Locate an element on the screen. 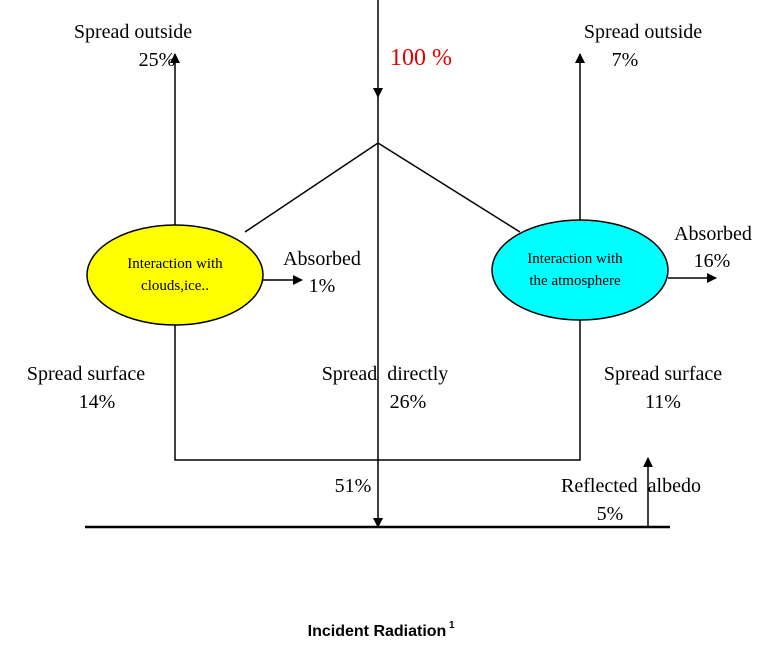  value: 25% is located at coordinates (157, 60).